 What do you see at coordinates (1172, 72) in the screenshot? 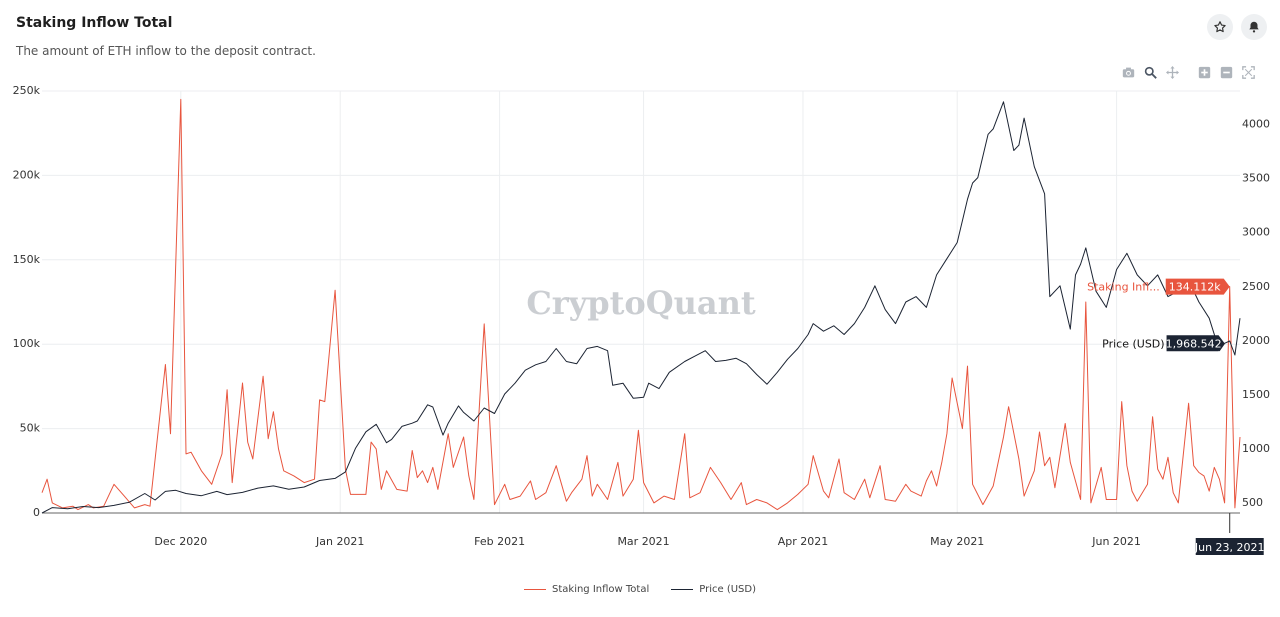
I see `pan-icon` at bounding box center [1172, 72].